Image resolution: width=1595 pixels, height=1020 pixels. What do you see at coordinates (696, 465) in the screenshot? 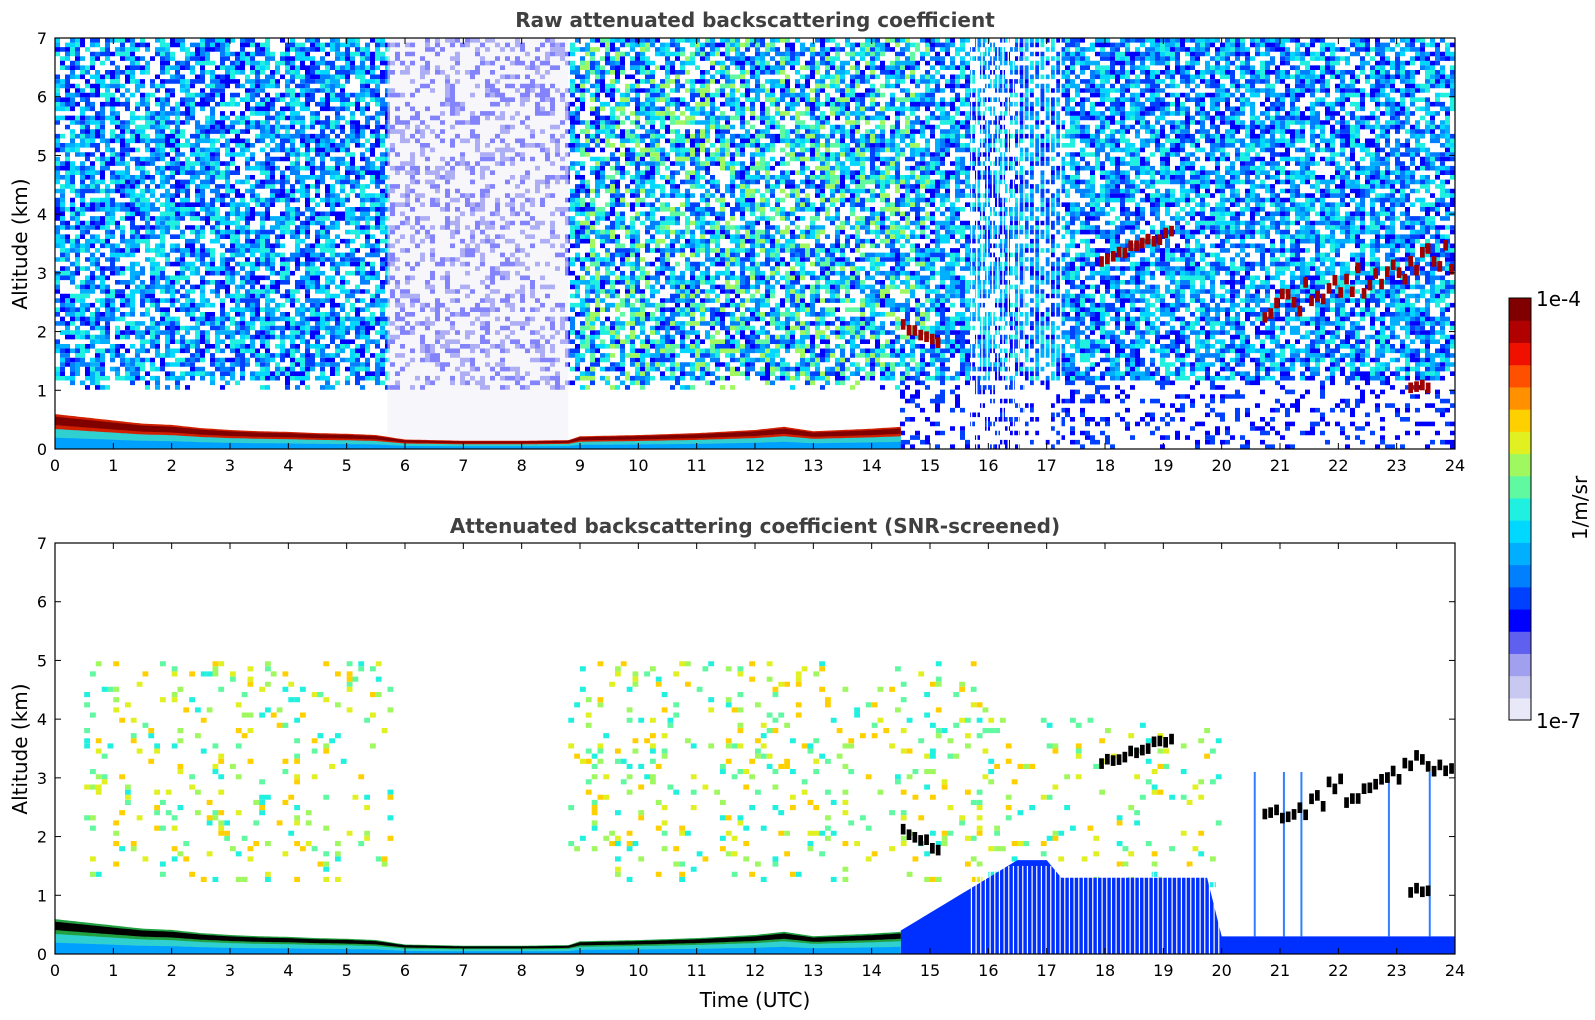
I see `x-tick-label: 11` at bounding box center [696, 465].